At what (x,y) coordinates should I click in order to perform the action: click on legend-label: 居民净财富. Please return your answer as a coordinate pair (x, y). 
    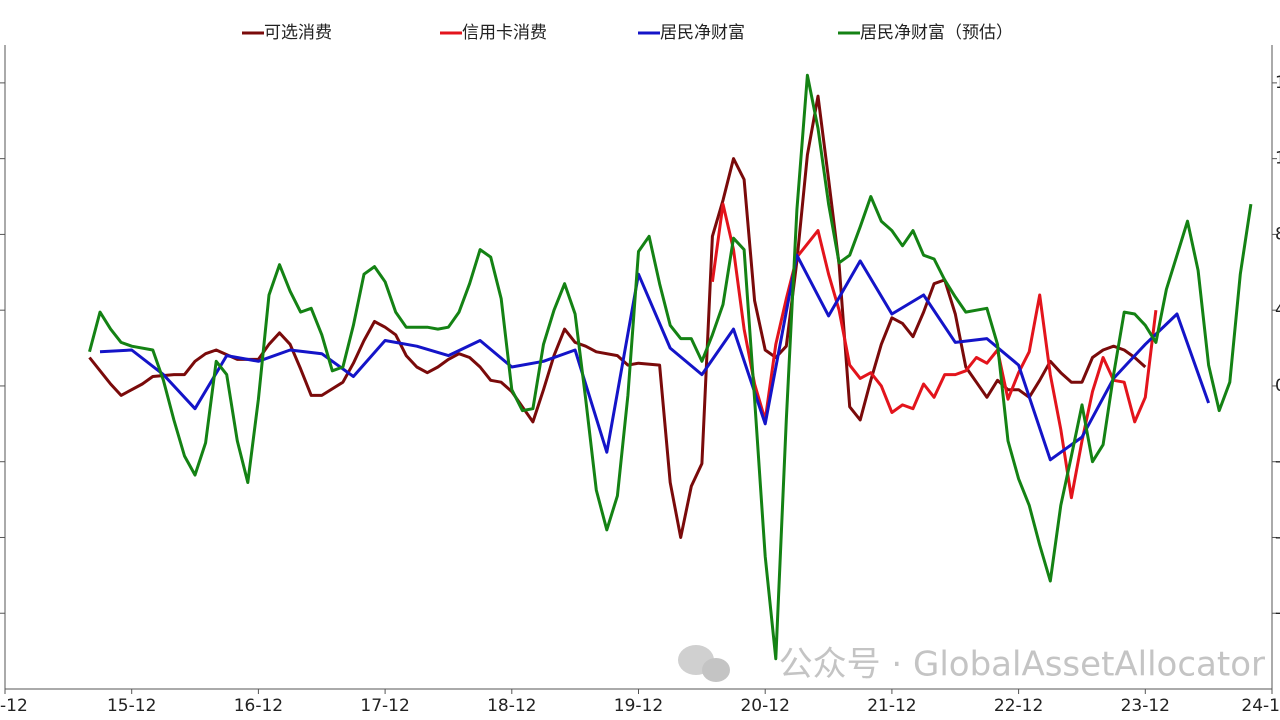
    Looking at the image, I should click on (702, 33).